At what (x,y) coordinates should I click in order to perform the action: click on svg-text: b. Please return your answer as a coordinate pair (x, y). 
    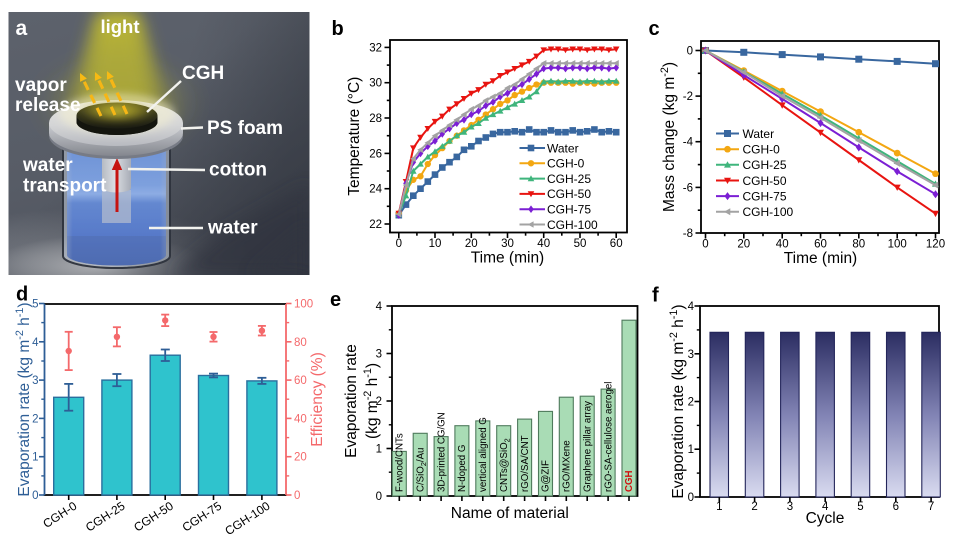
    Looking at the image, I should click on (338, 29).